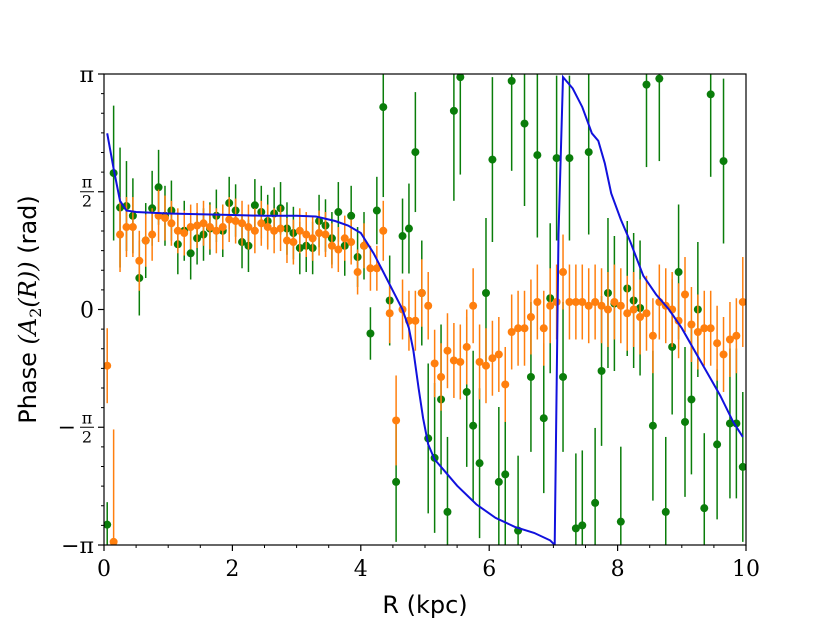 The height and width of the screenshot is (623, 830). What do you see at coordinates (746, 569) in the screenshot?
I see `x-tick-label: 10` at bounding box center [746, 569].